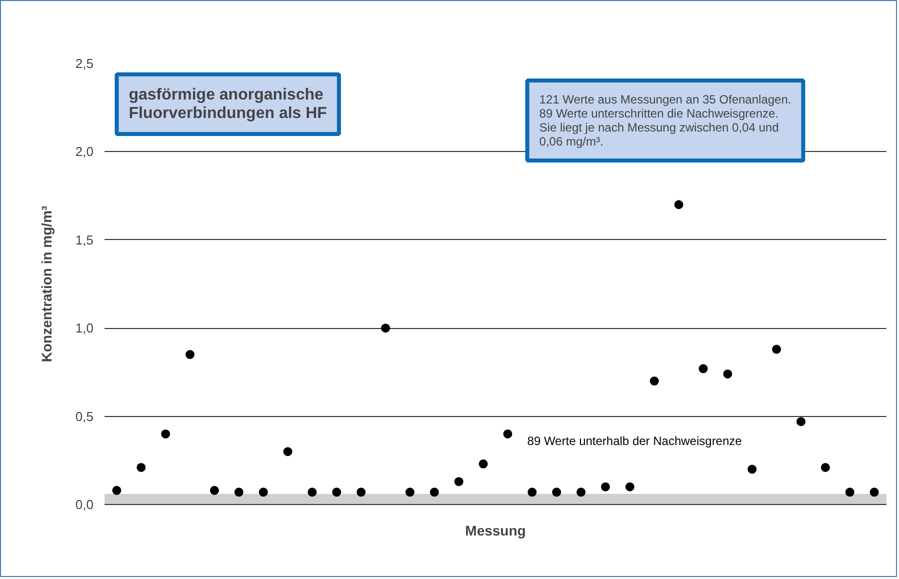 This screenshot has width=899, height=579. I want to click on y-tick-label: 0,5, so click(84, 416).